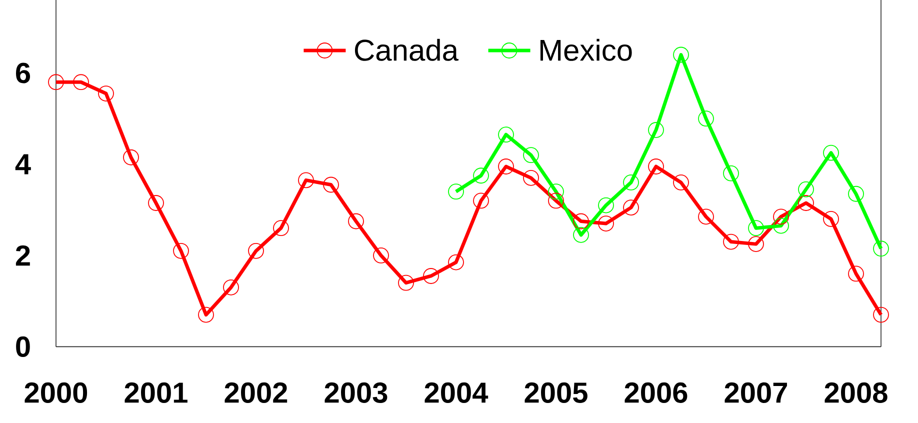 This screenshot has width=918, height=423. I want to click on x-tick-label: 2002, so click(256, 392).